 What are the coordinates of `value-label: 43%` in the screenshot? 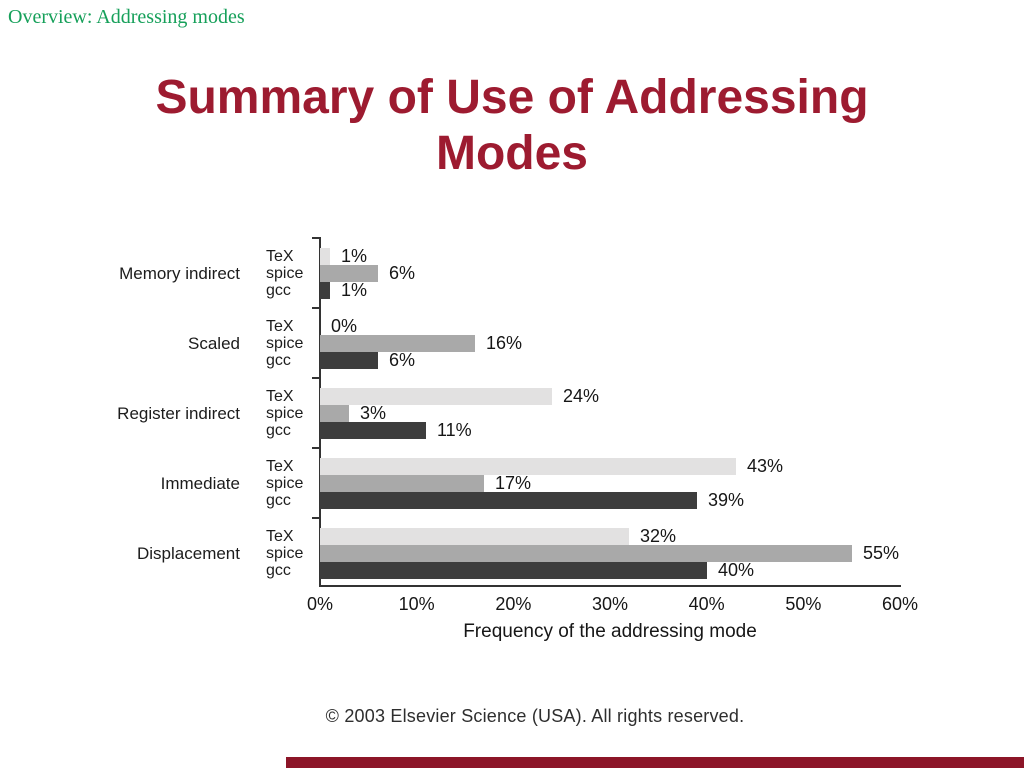 It's located at (765, 466).